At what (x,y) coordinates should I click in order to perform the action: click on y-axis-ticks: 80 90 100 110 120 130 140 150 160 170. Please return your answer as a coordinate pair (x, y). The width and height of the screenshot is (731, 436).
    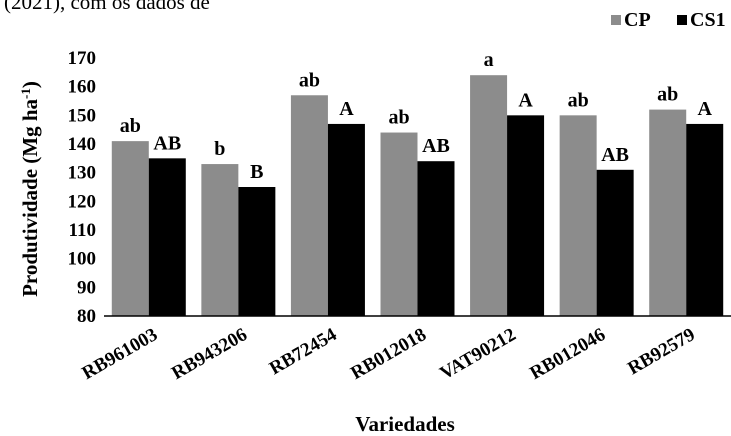
    Looking at the image, I should click on (82, 187).